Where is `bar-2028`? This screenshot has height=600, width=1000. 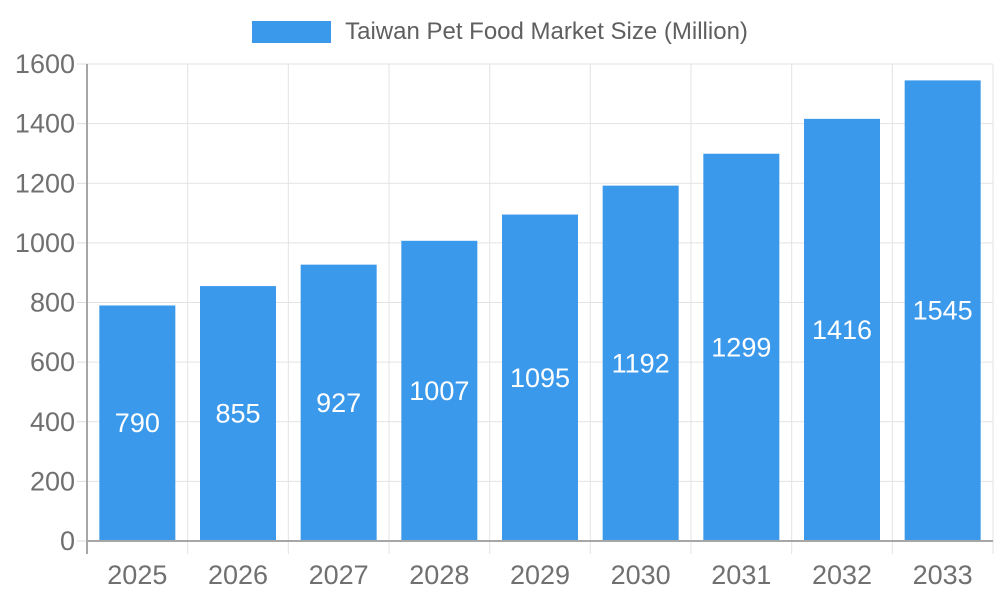
bar-2028 is located at coordinates (439, 390).